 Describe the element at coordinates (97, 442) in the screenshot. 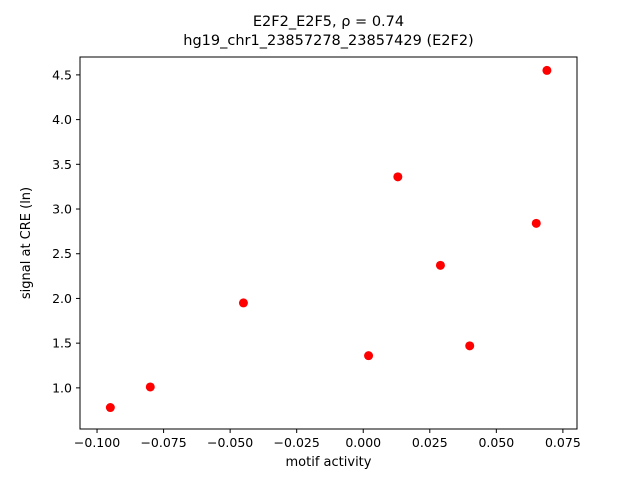

I see `x-tick-label: −0.100` at that location.